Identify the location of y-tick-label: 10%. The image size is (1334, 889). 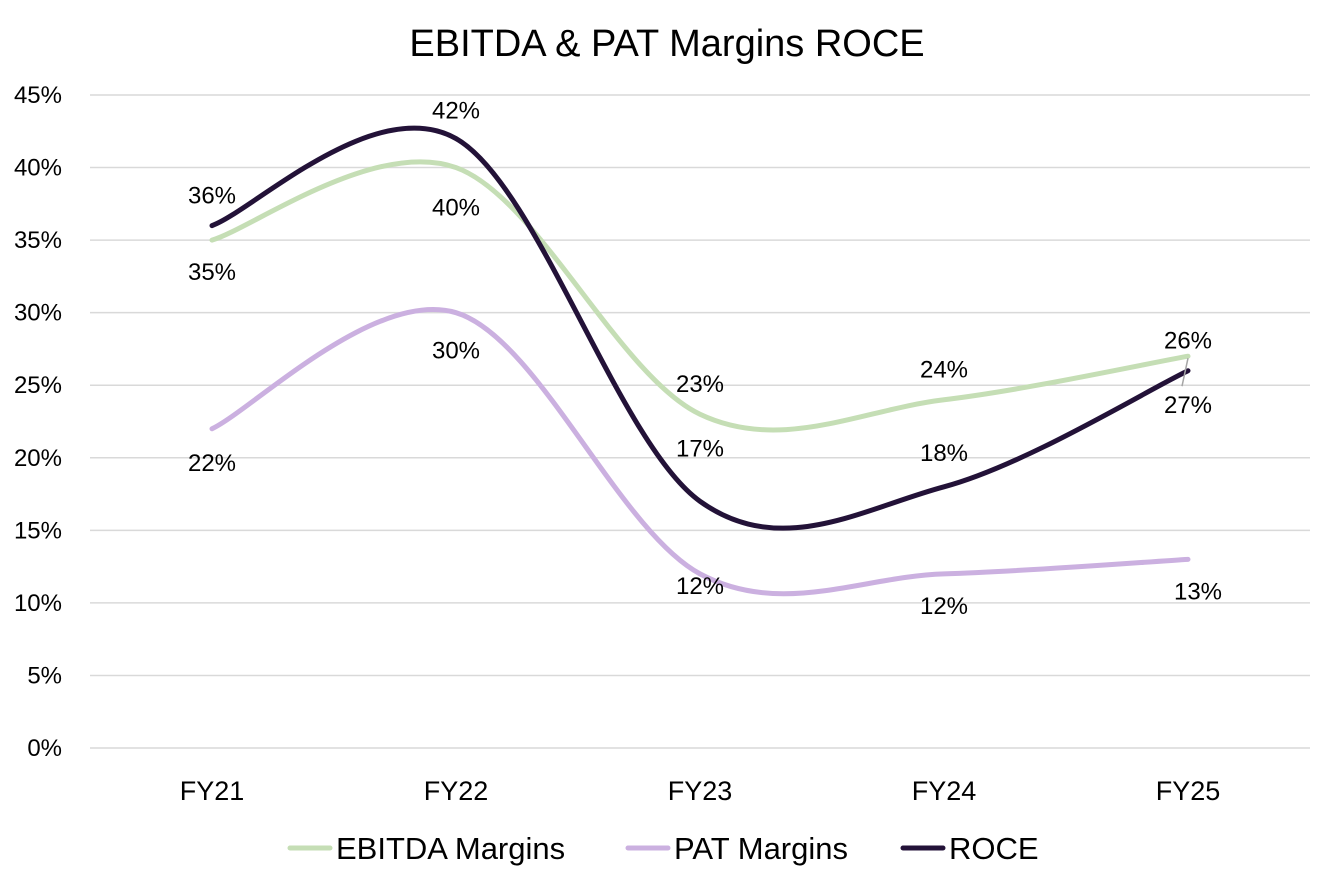
(38, 603).